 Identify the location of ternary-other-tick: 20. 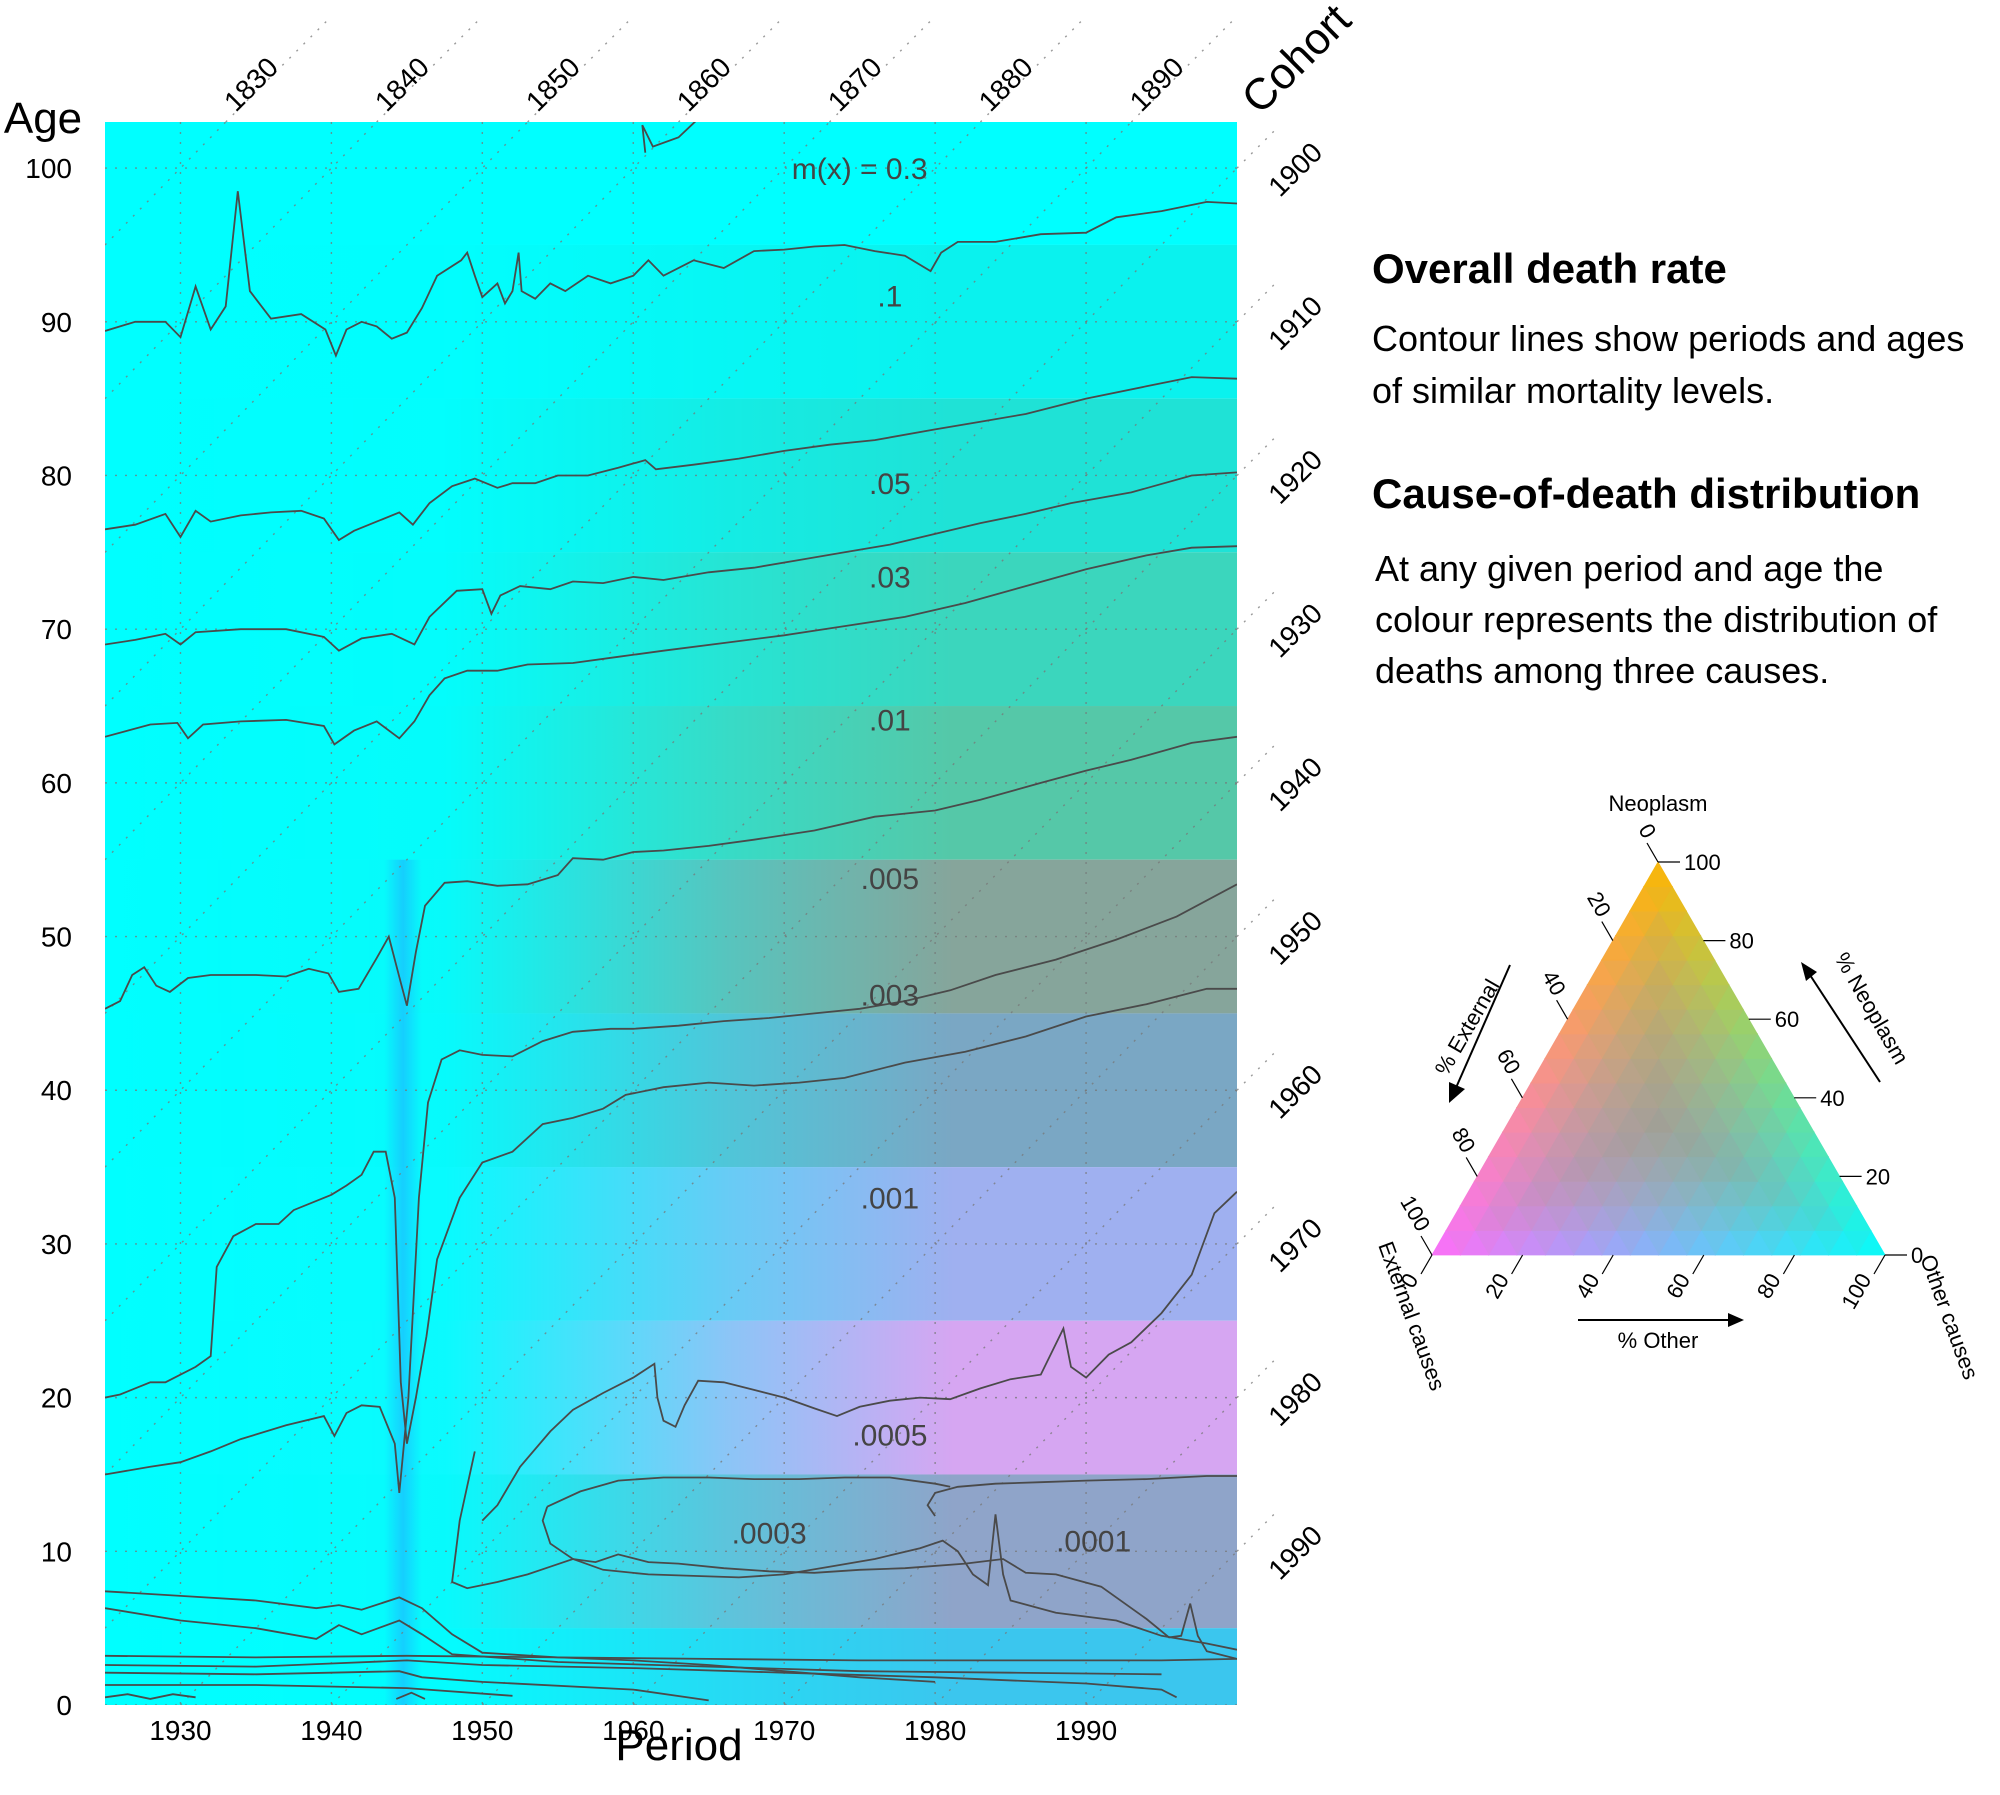
(1497, 1286).